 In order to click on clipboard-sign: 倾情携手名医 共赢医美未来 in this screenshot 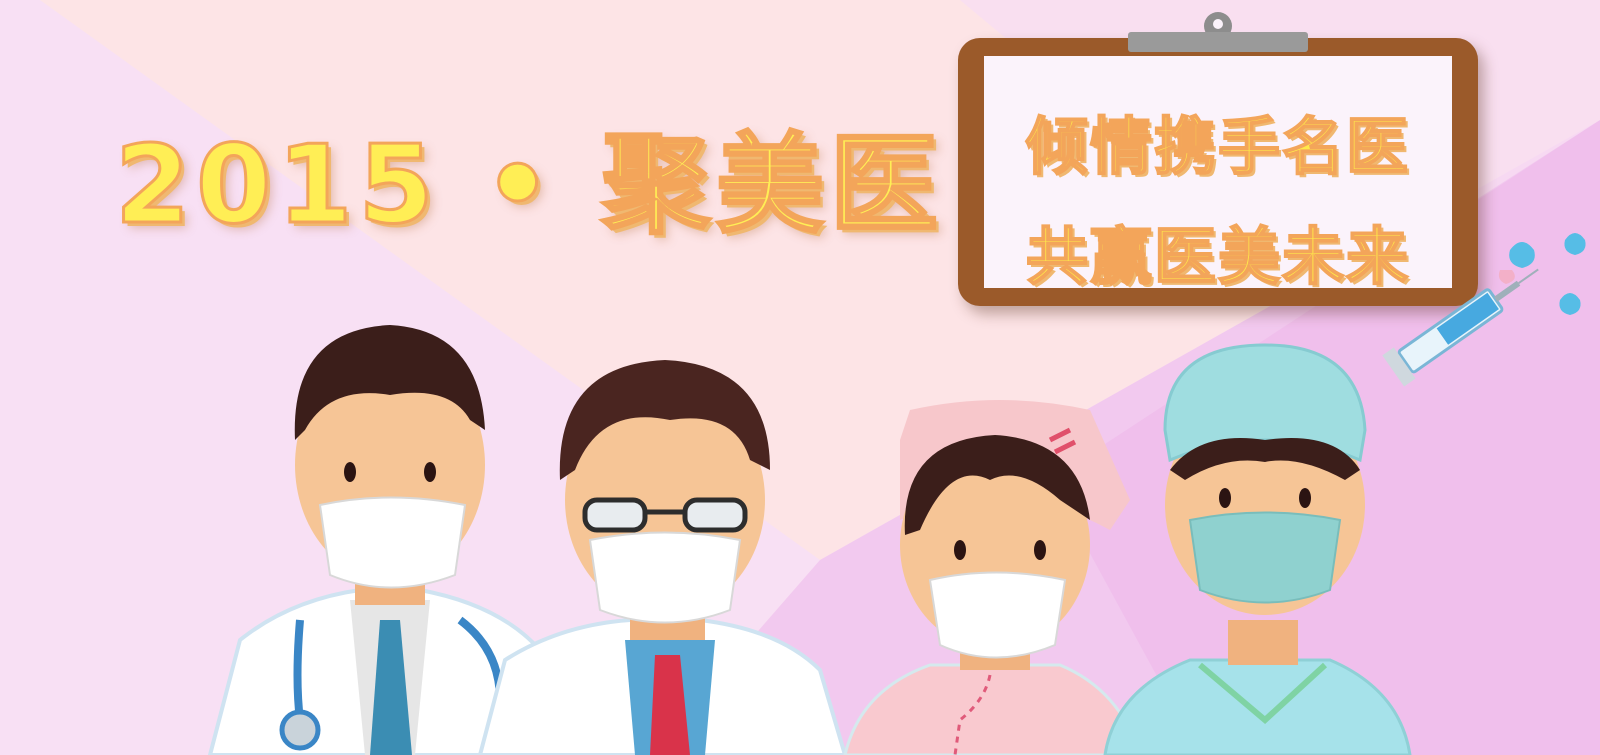, I will do `click(1218, 159)`.